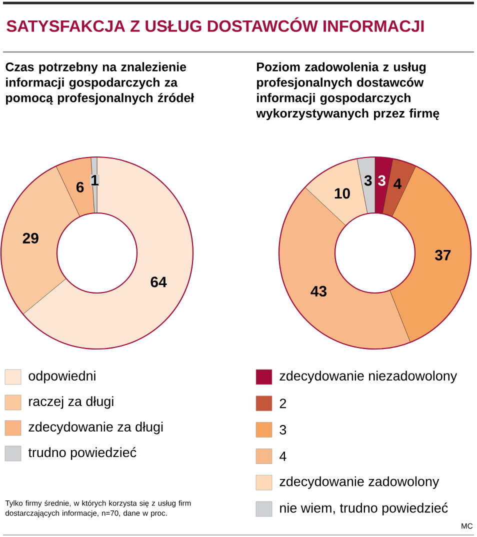  What do you see at coordinates (95, 428) in the screenshot?
I see `legend-label: zdecydowanie za długi` at bounding box center [95, 428].